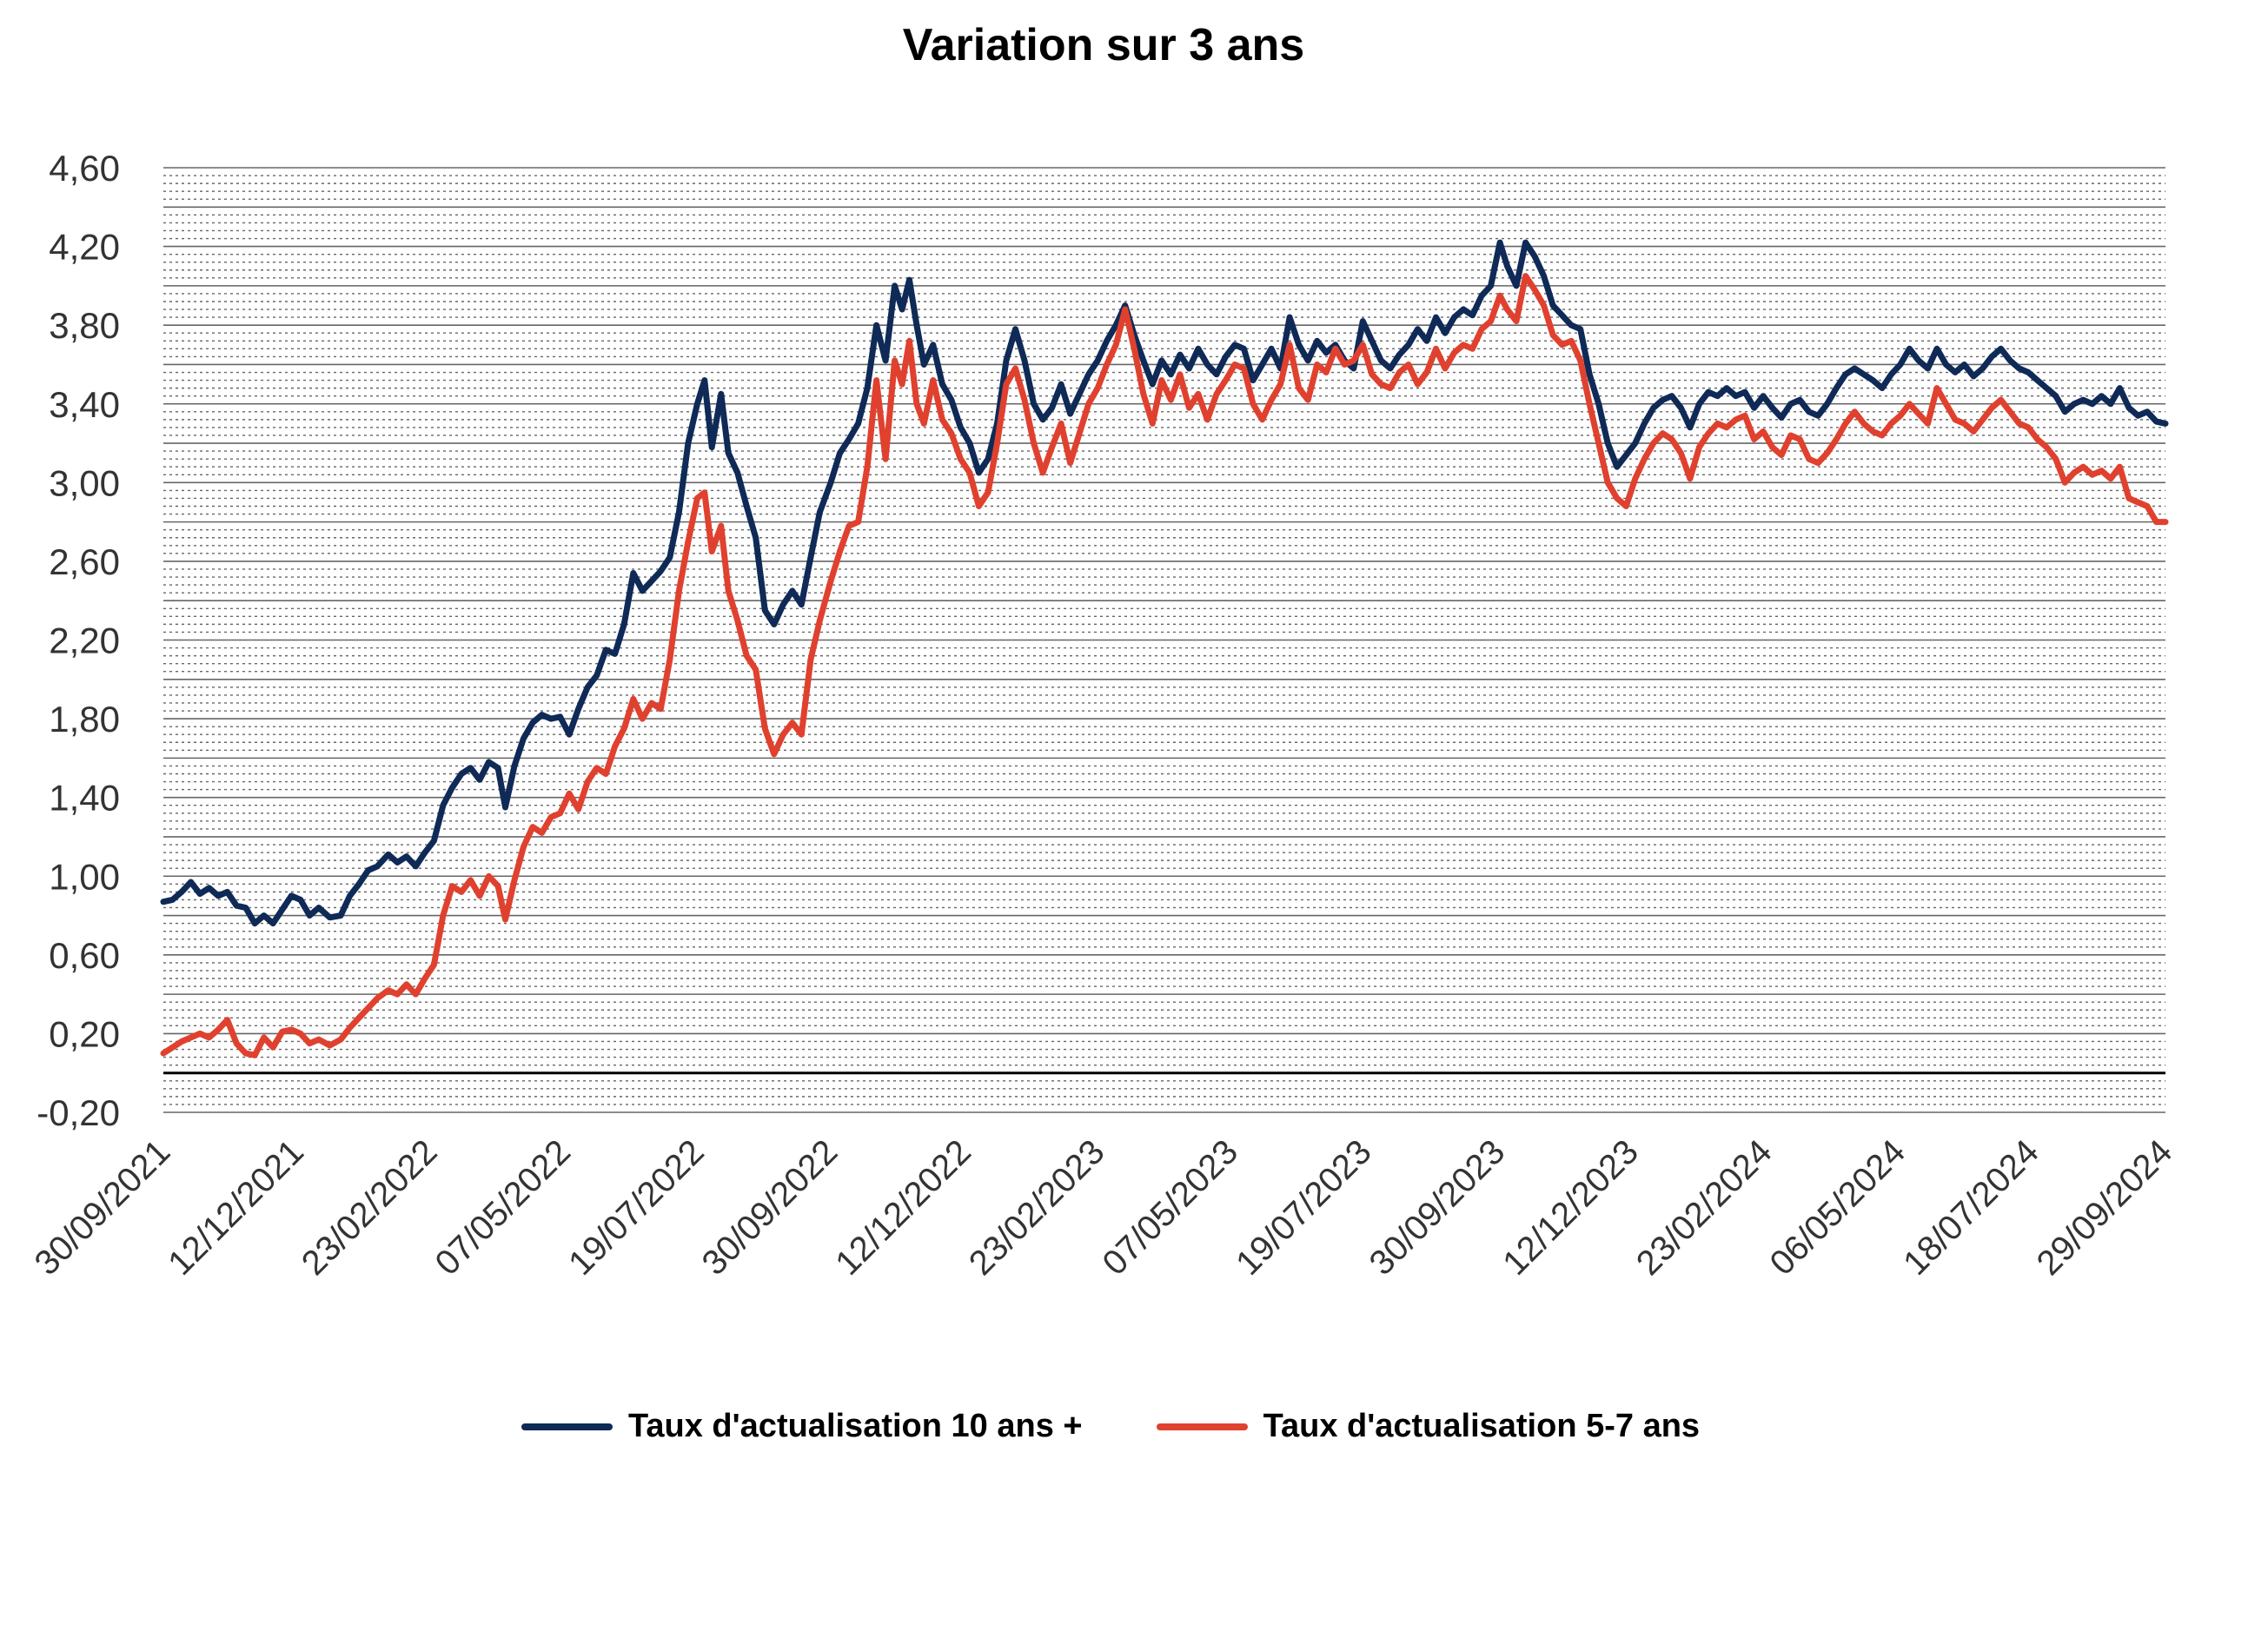 The image size is (2268, 1632). Describe the element at coordinates (84, 1033) in the screenshot. I see `y-tick-label: 0,20` at that location.